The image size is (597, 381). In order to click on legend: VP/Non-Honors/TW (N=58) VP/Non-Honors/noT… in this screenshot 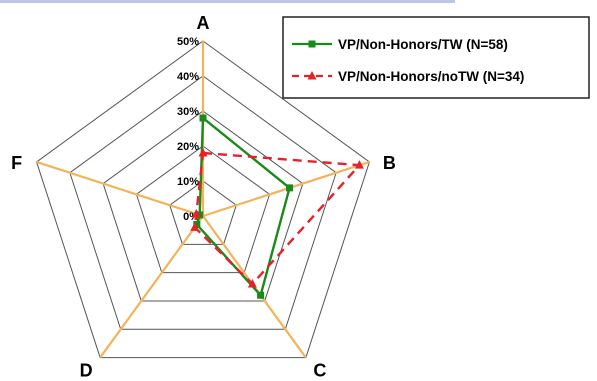, I will do `click(436, 57)`.